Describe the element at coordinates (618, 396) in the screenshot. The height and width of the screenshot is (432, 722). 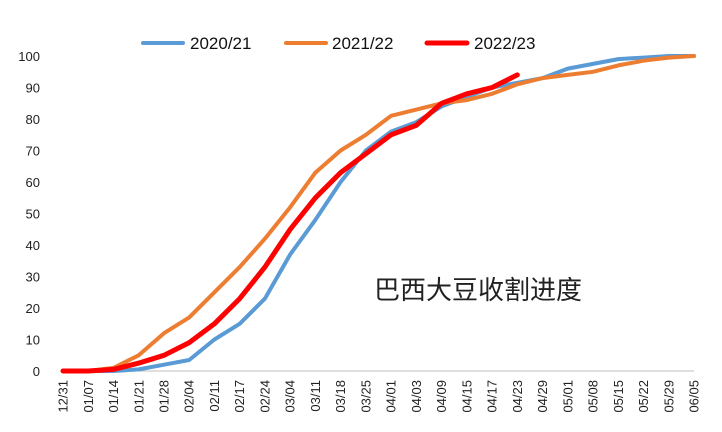
I see `x-tick-label: 05/15` at that location.